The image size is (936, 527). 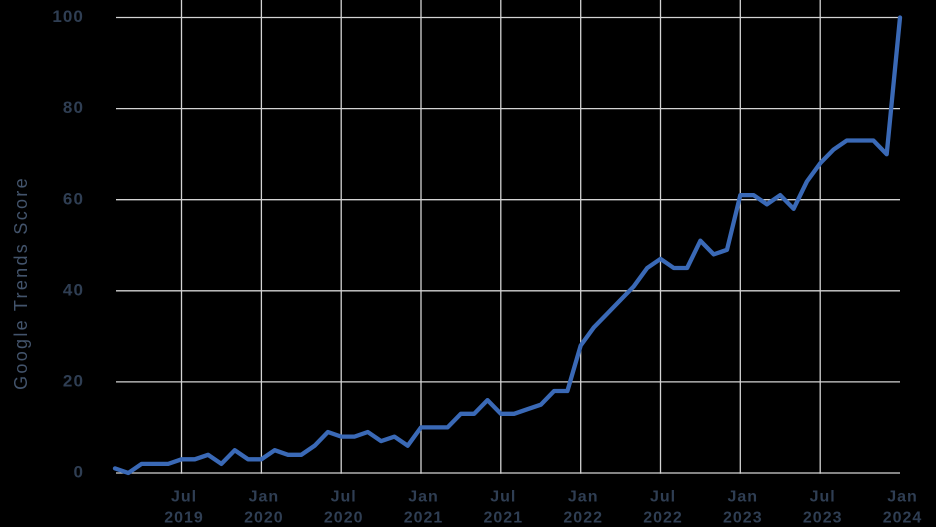 I want to click on svg-text: 80, so click(x=73, y=107).